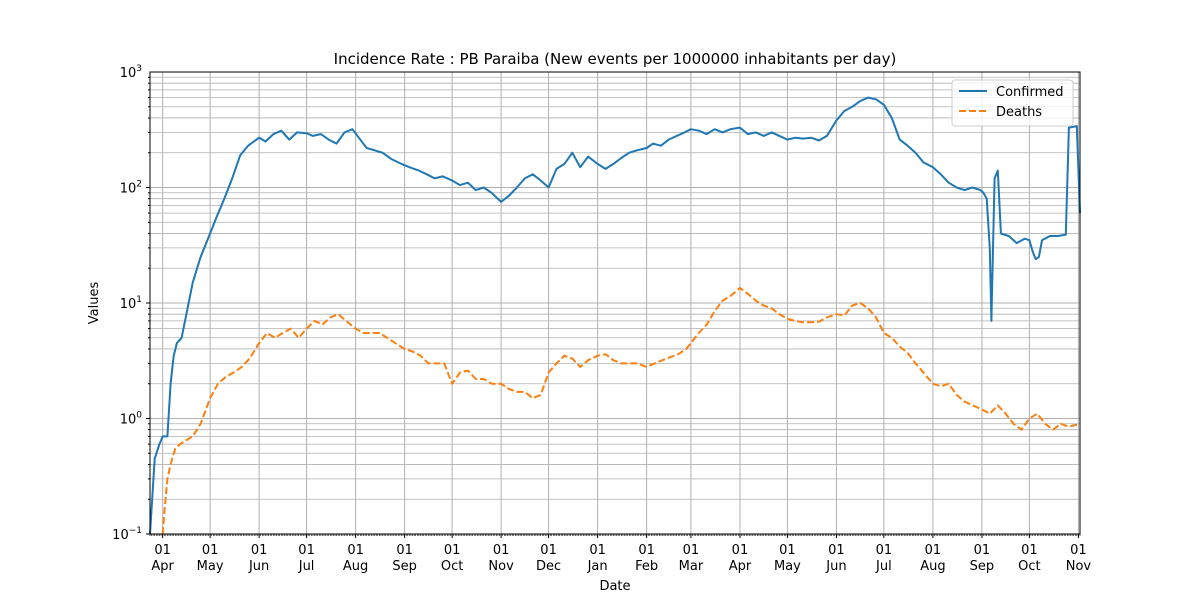 Image resolution: width=1200 pixels, height=600 pixels. What do you see at coordinates (691, 566) in the screenshot?
I see `x-tick-month: Mar` at bounding box center [691, 566].